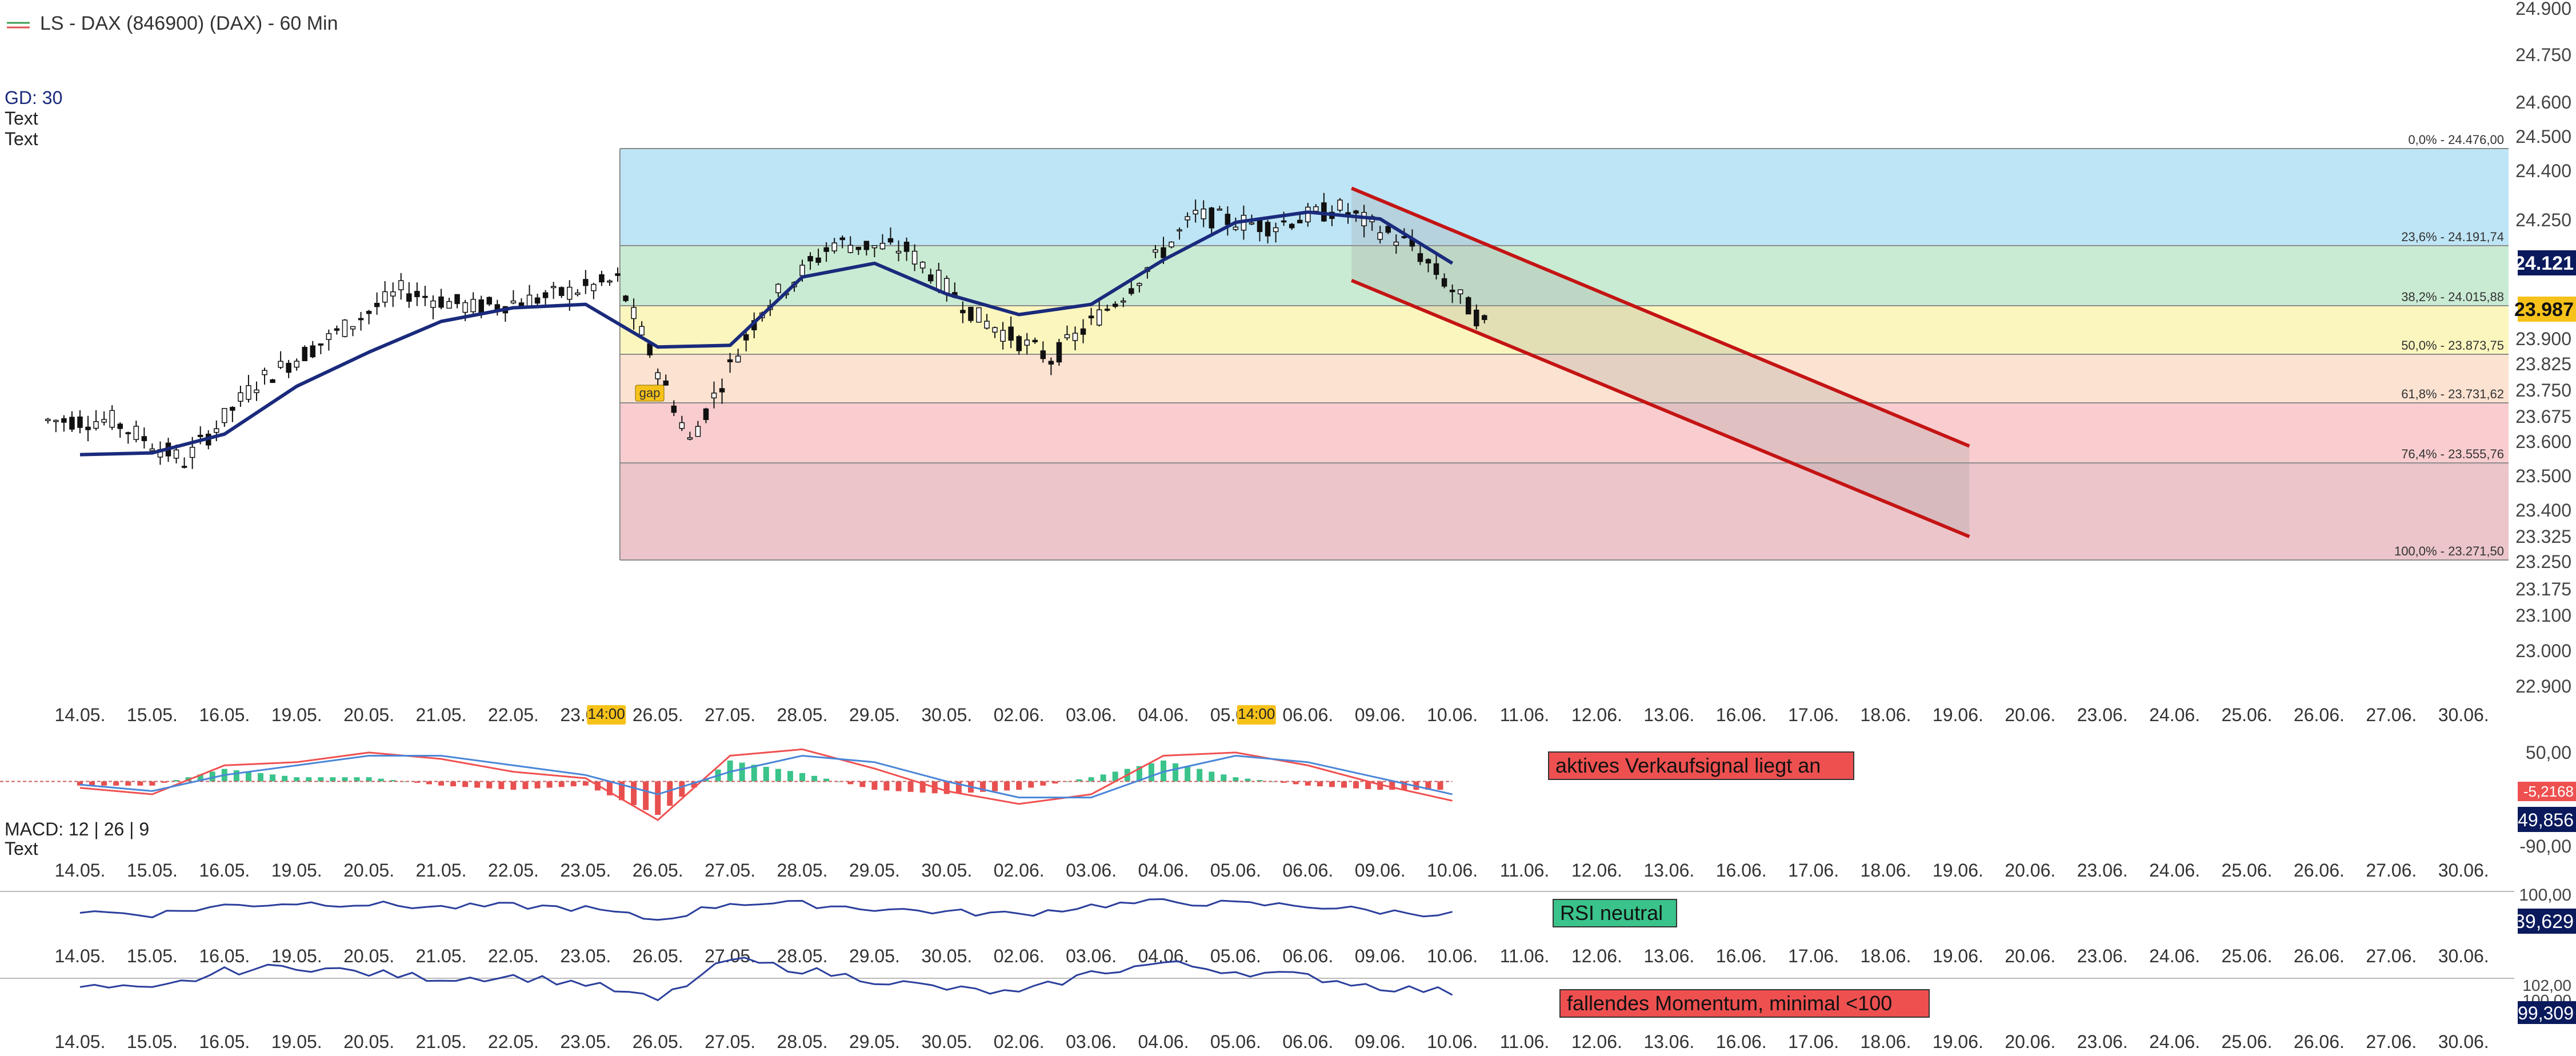 The height and width of the screenshot is (1056, 2576). I want to click on gap-marker: gap, so click(650, 393).